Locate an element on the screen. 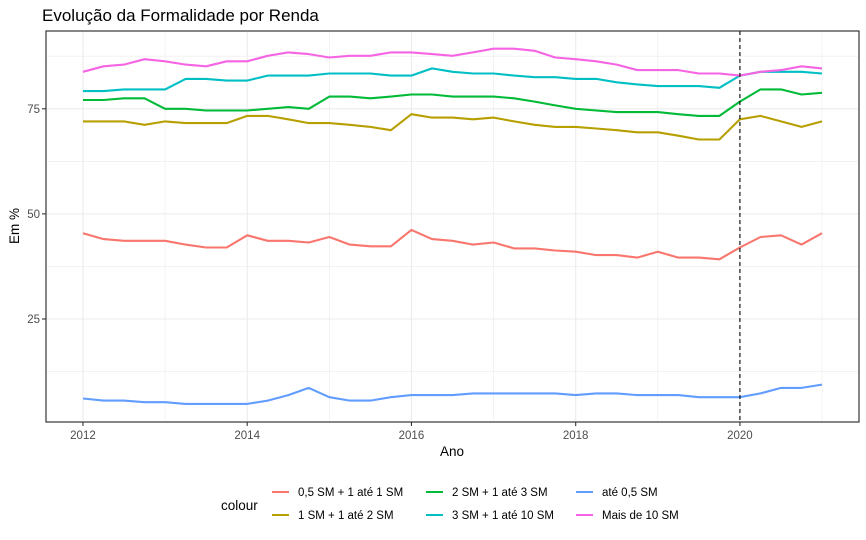 The image size is (866, 540). y-axis-title: Em % is located at coordinates (14, 226).